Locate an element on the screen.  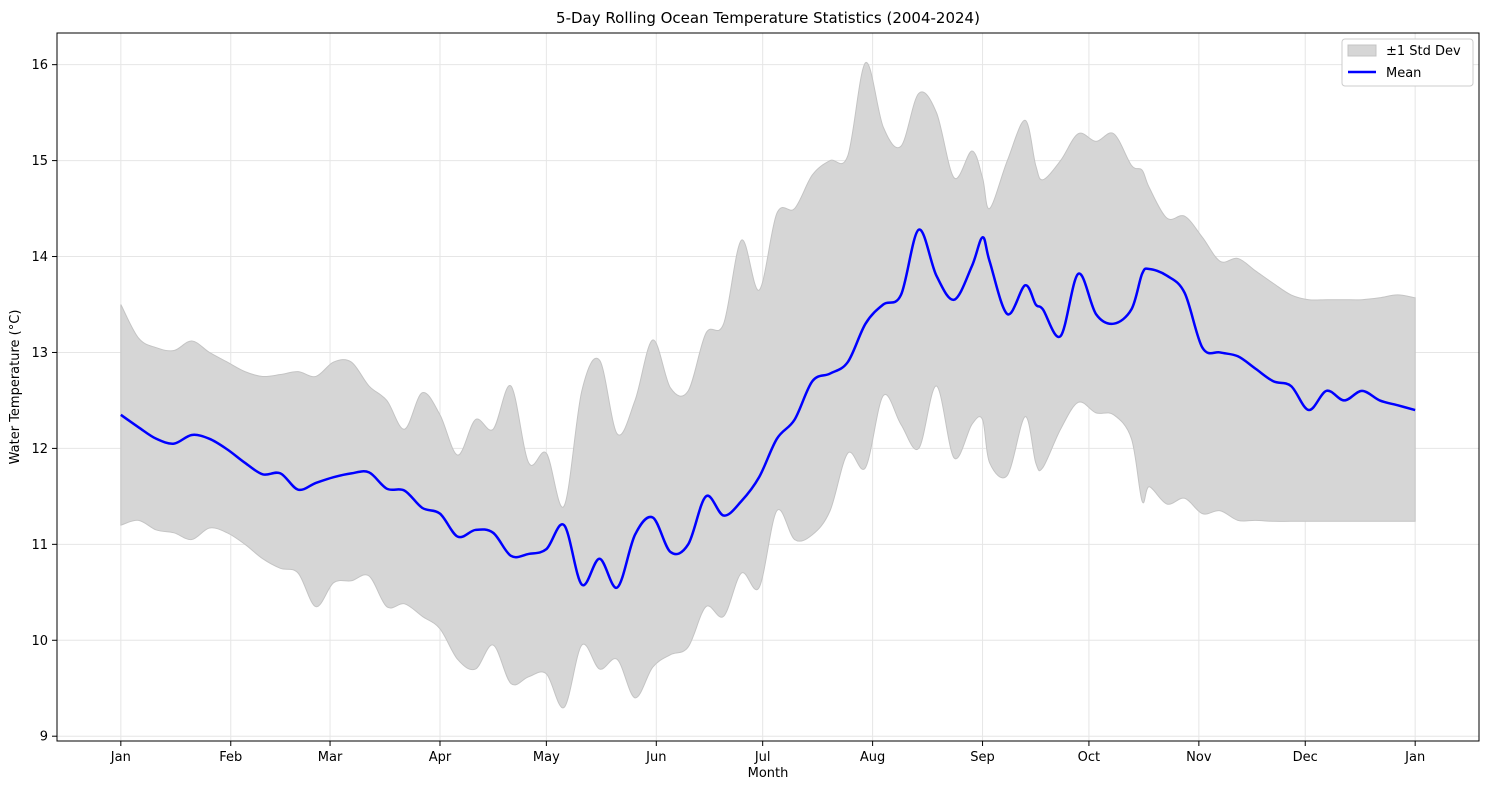
x-tick-label: Jun is located at coordinates (655, 757).